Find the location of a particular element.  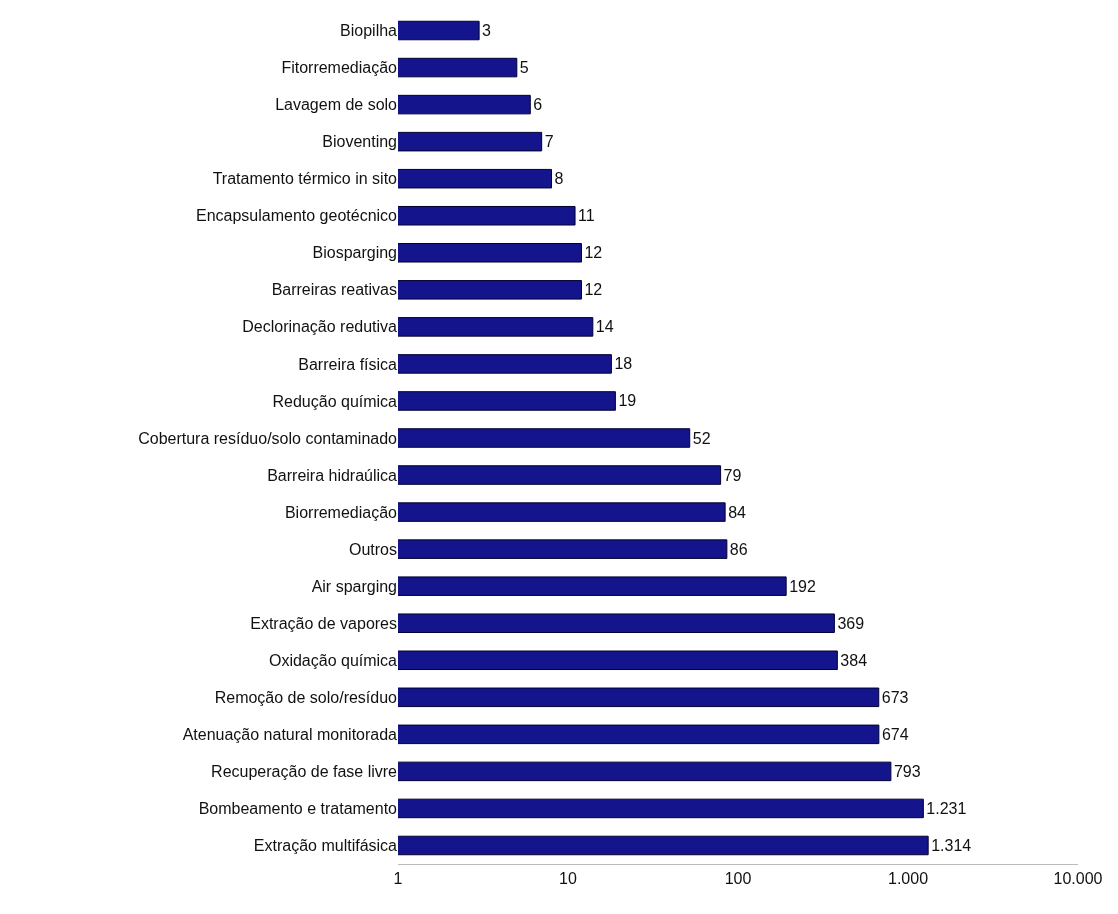

y-tick-label: Biorremediação is located at coordinates (341, 512).